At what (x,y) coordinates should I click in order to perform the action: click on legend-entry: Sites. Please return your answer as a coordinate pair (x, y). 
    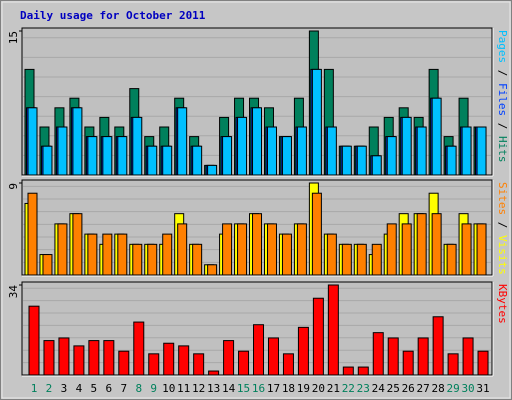
    Looking at the image, I should click on (502, 198).